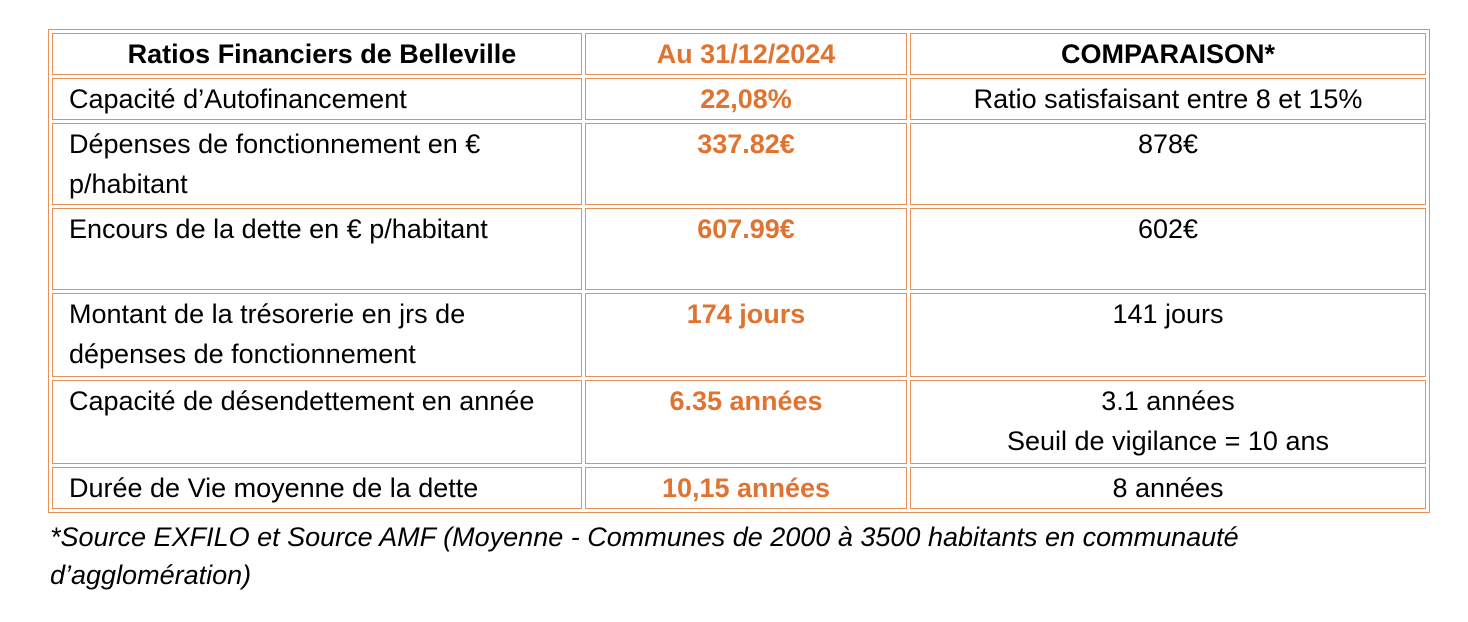  What do you see at coordinates (317, 422) in the screenshot?
I see `label-cell: Capacité de désendettement en année` at bounding box center [317, 422].